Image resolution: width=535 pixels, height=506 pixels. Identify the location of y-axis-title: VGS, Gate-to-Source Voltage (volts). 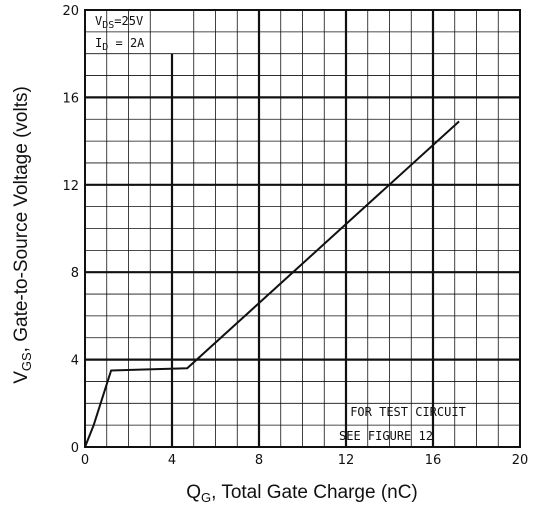
(22, 235).